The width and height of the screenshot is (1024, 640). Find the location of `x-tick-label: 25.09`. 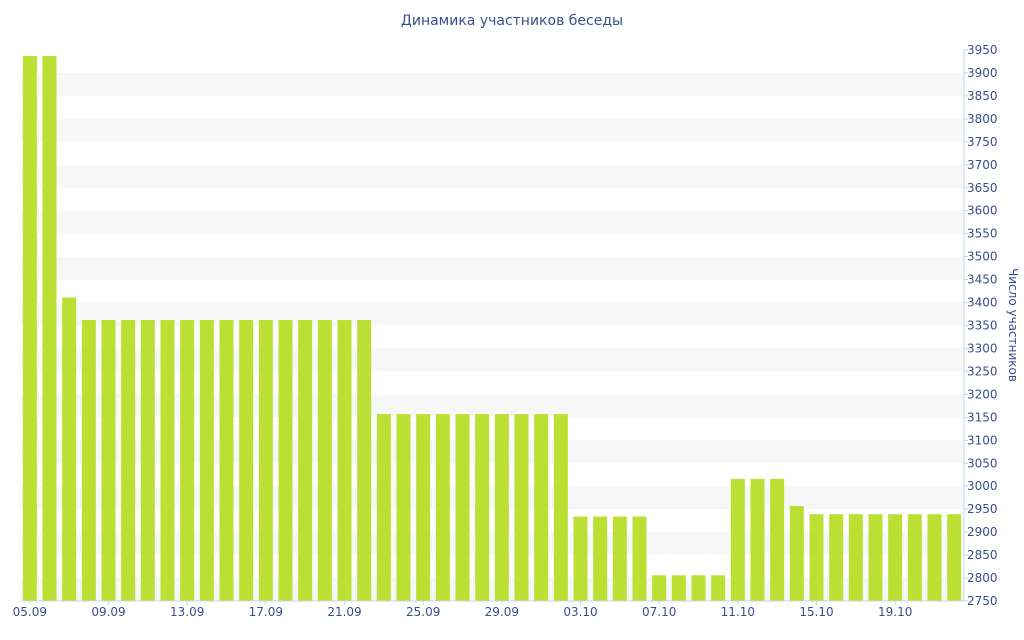

x-tick-label: 25.09 is located at coordinates (423, 612).